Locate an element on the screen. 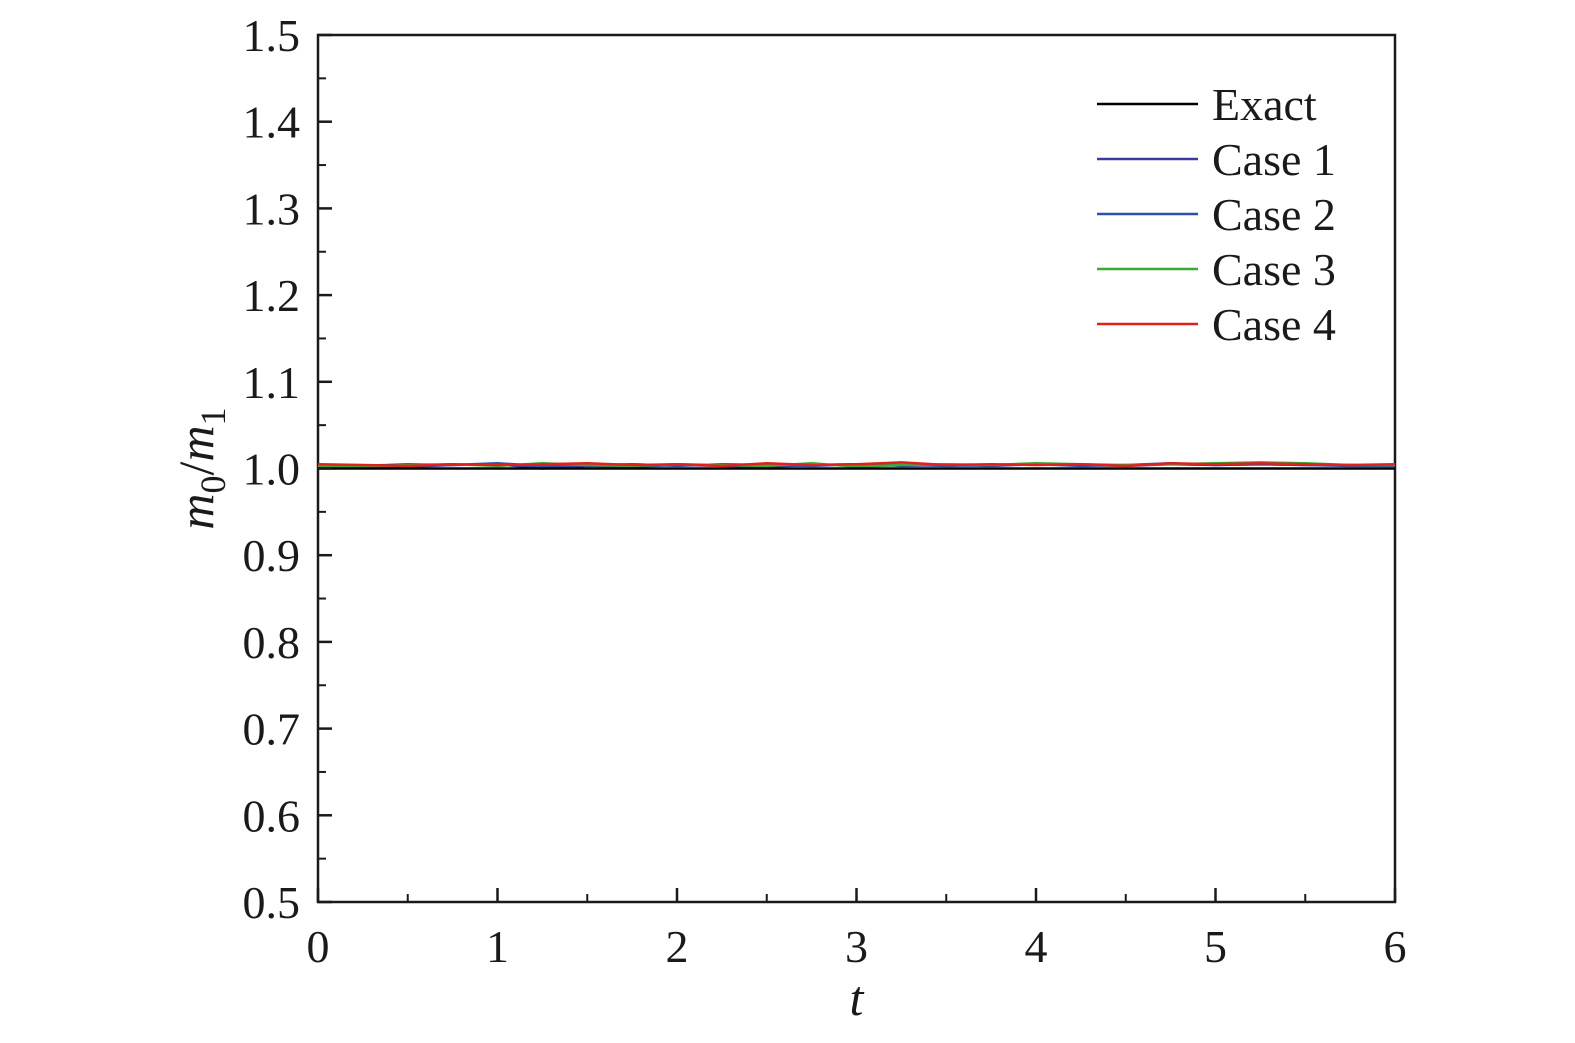 The image size is (1575, 1043). x-axis: 0 1 2 3 4 5 6 is located at coordinates (857, 930).